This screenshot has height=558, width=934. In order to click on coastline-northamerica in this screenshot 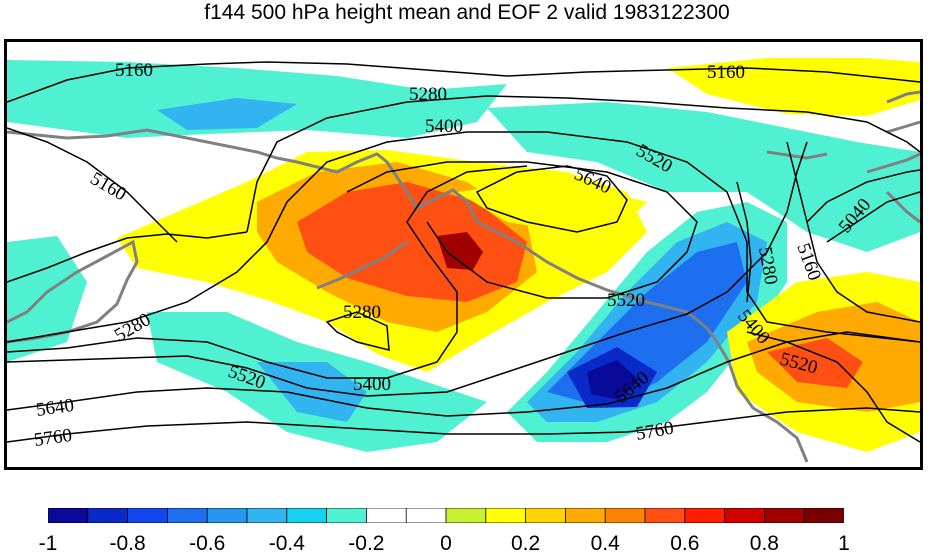, I will do `click(817, 291)`.